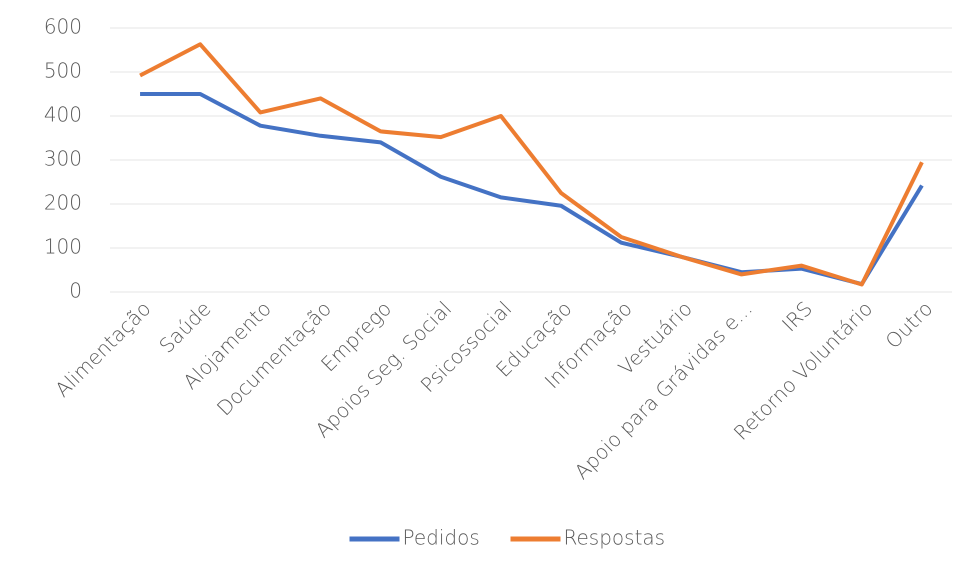 This screenshot has height=571, width=967. What do you see at coordinates (63, 203) in the screenshot?
I see `y-tick-label: 200` at bounding box center [63, 203].